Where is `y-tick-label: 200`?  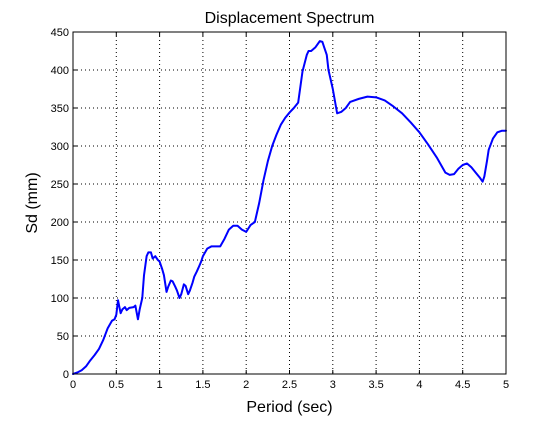 y-tick-label: 200 is located at coordinates (60, 223).